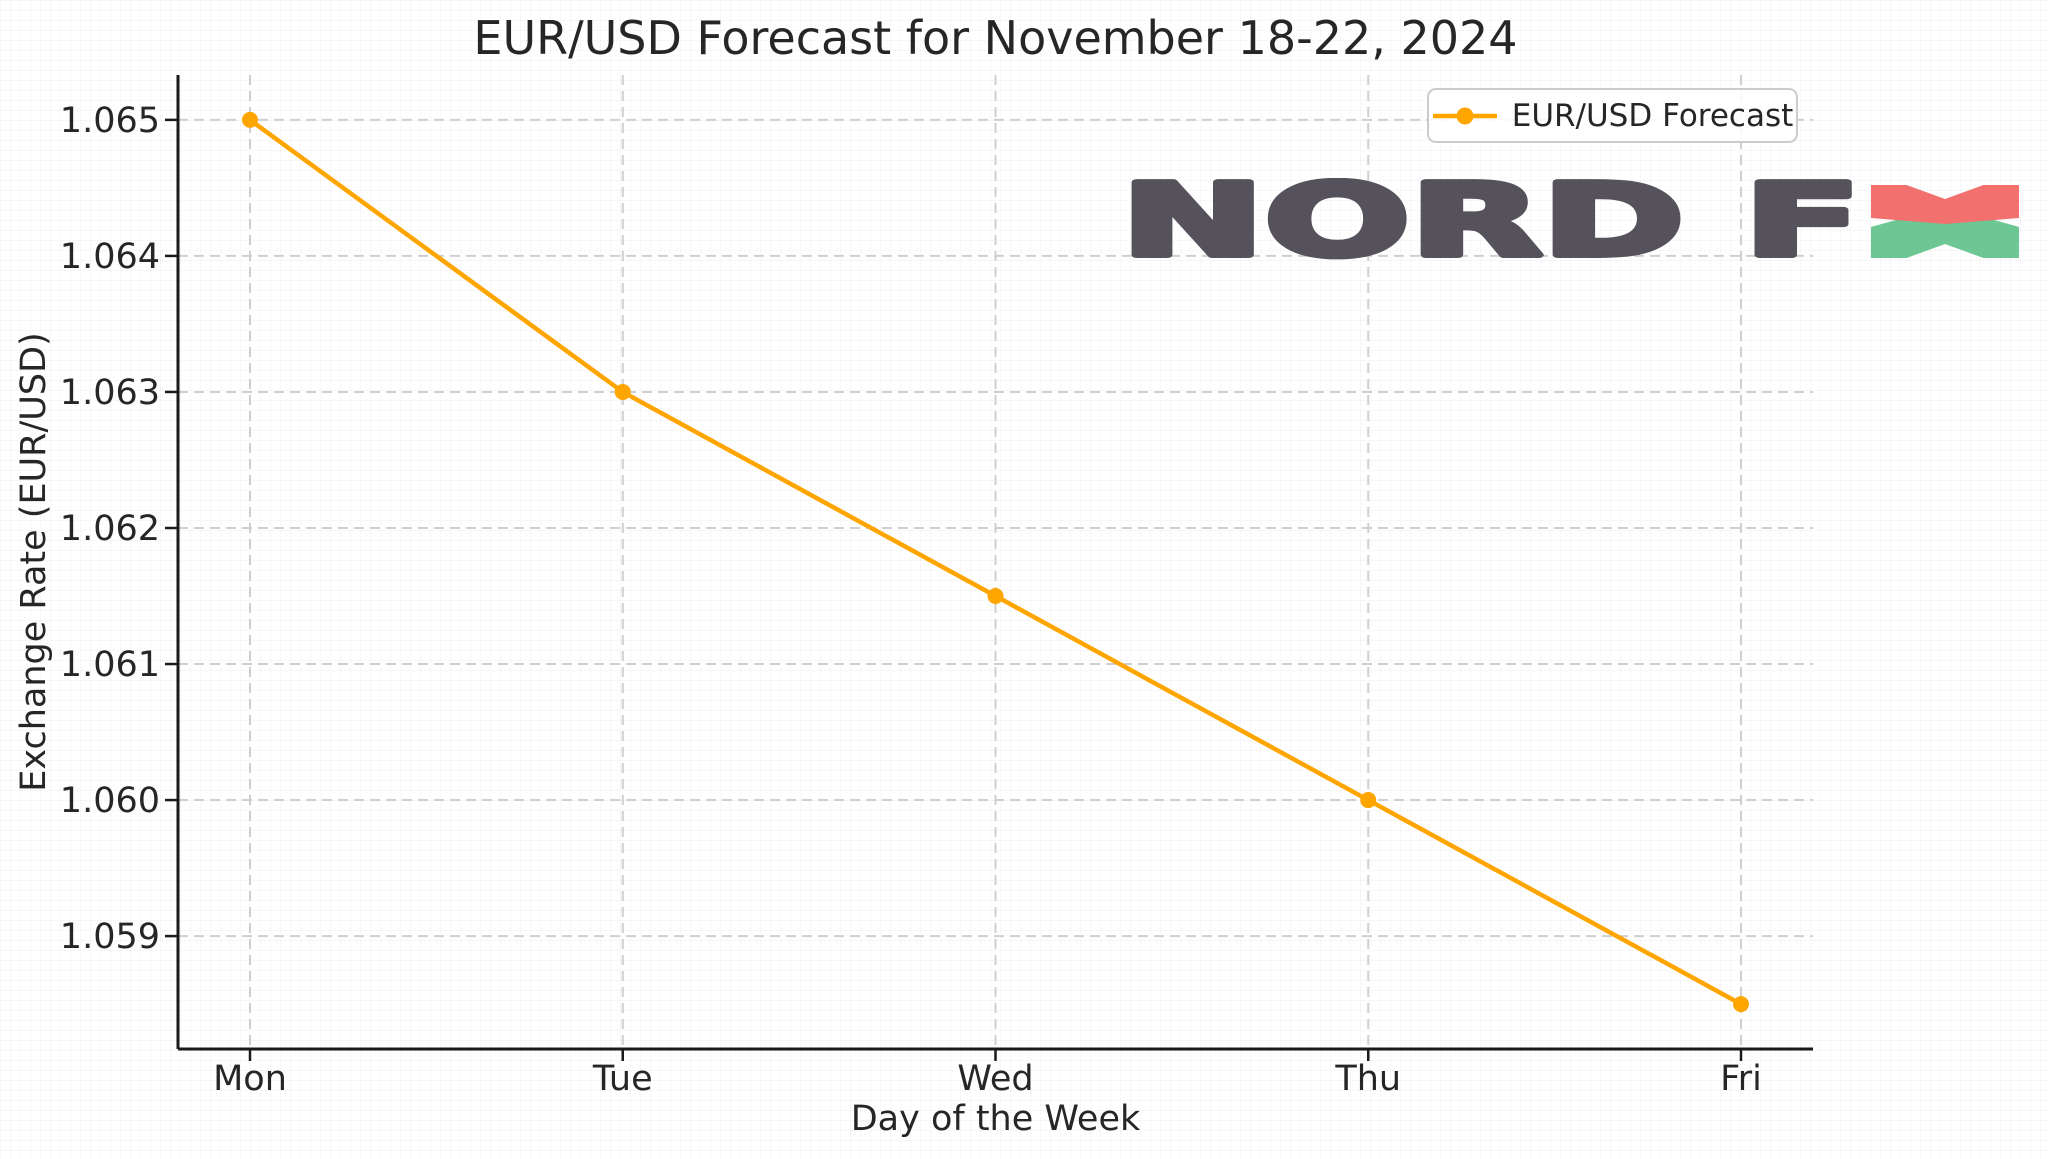  Describe the element at coordinates (110, 801) in the screenshot. I see `y-tick-label: 1.060` at that location.